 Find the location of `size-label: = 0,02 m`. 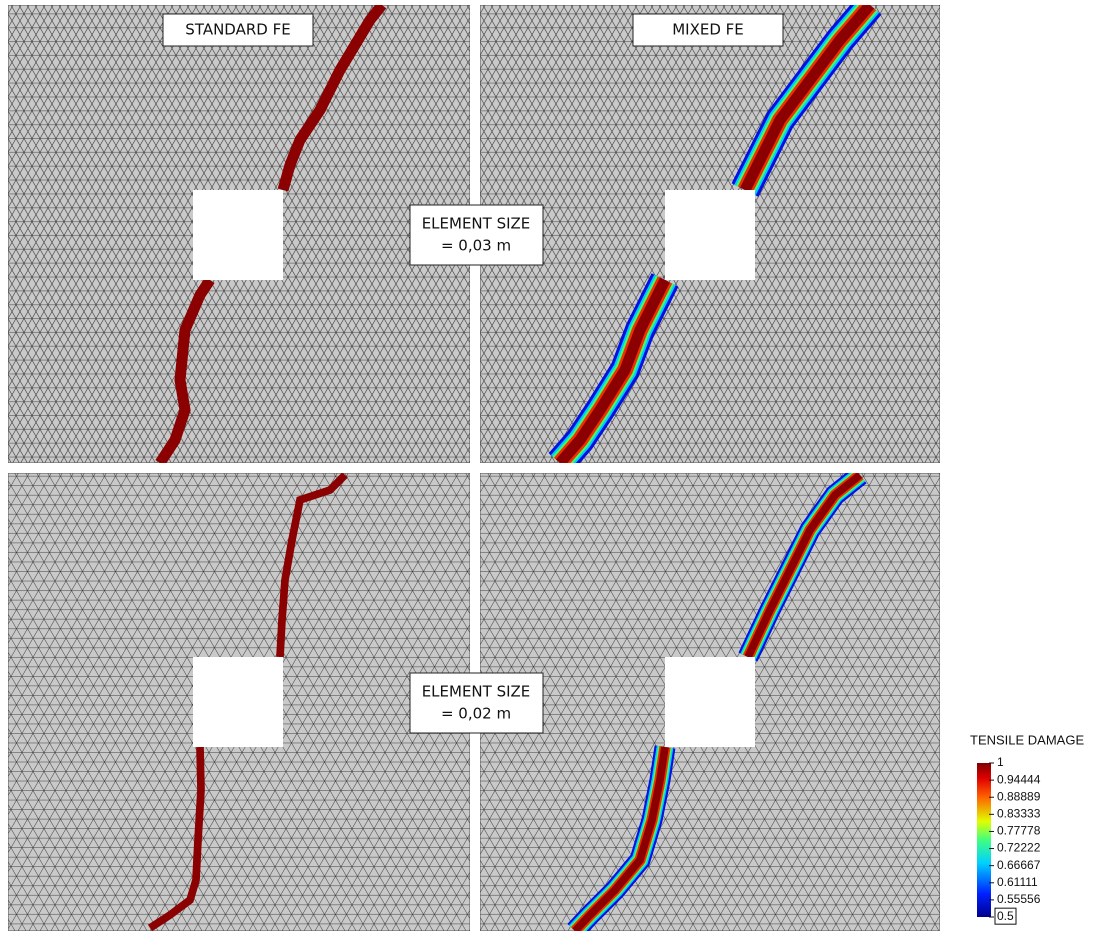

size-label: = 0,02 m is located at coordinates (476, 714).